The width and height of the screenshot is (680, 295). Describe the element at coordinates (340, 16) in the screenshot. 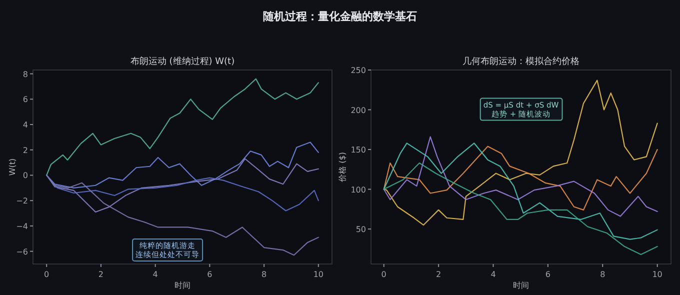

I see `text: 随机过程：量化金融的数学基石` at that location.